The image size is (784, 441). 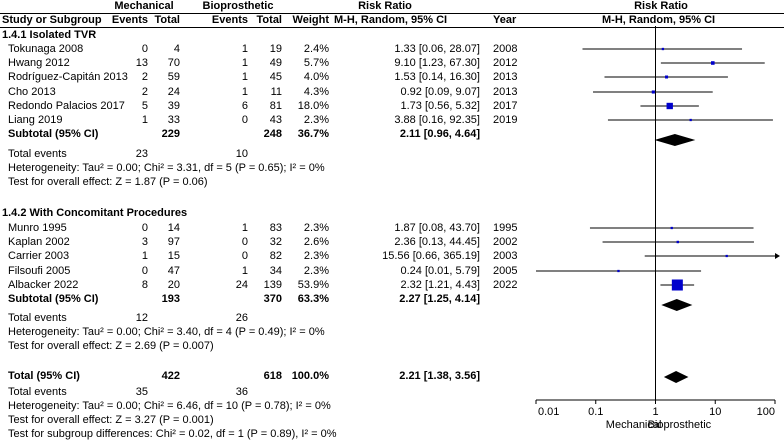 I want to click on risk-ratio-ci: 3.88 [0.16, 92.35], so click(x=437, y=120).